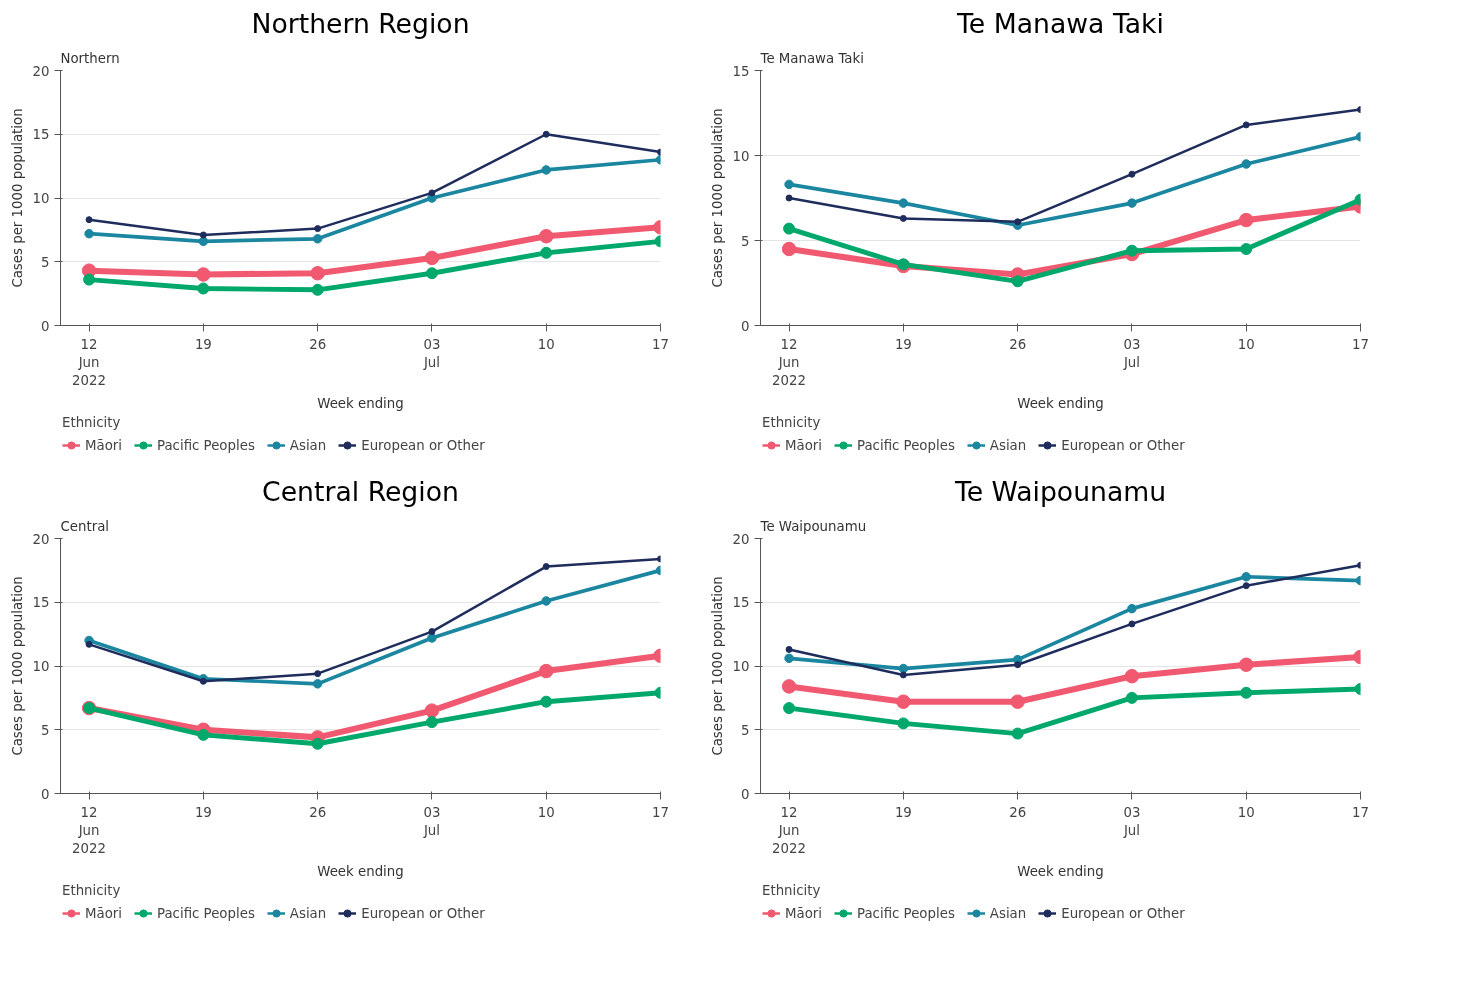 The height and width of the screenshot is (981, 1468). I want to click on chart-subtitle: Te Manawa Taki, so click(811, 58).